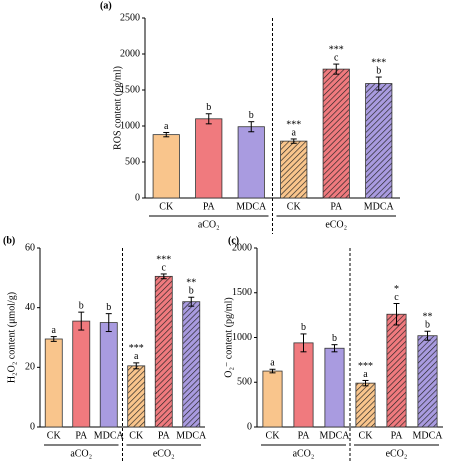 This screenshot has width=451, height=461. What do you see at coordinates (106, 5) in the screenshot?
I see `panel-label: (a)` at bounding box center [106, 5].